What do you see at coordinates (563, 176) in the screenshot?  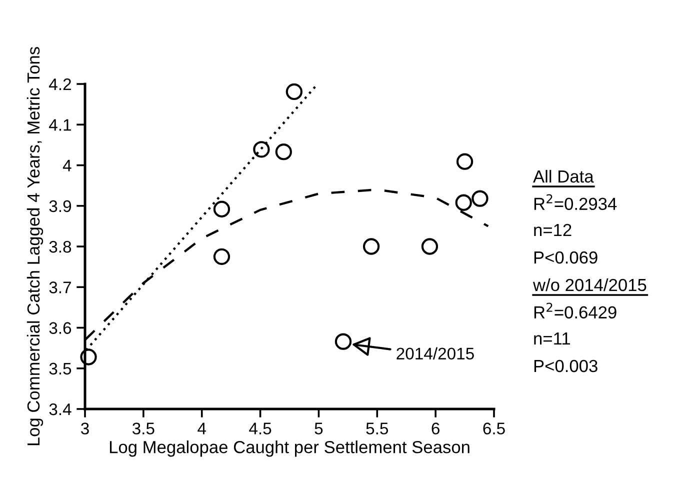 I see `text: All Data` at bounding box center [563, 176].